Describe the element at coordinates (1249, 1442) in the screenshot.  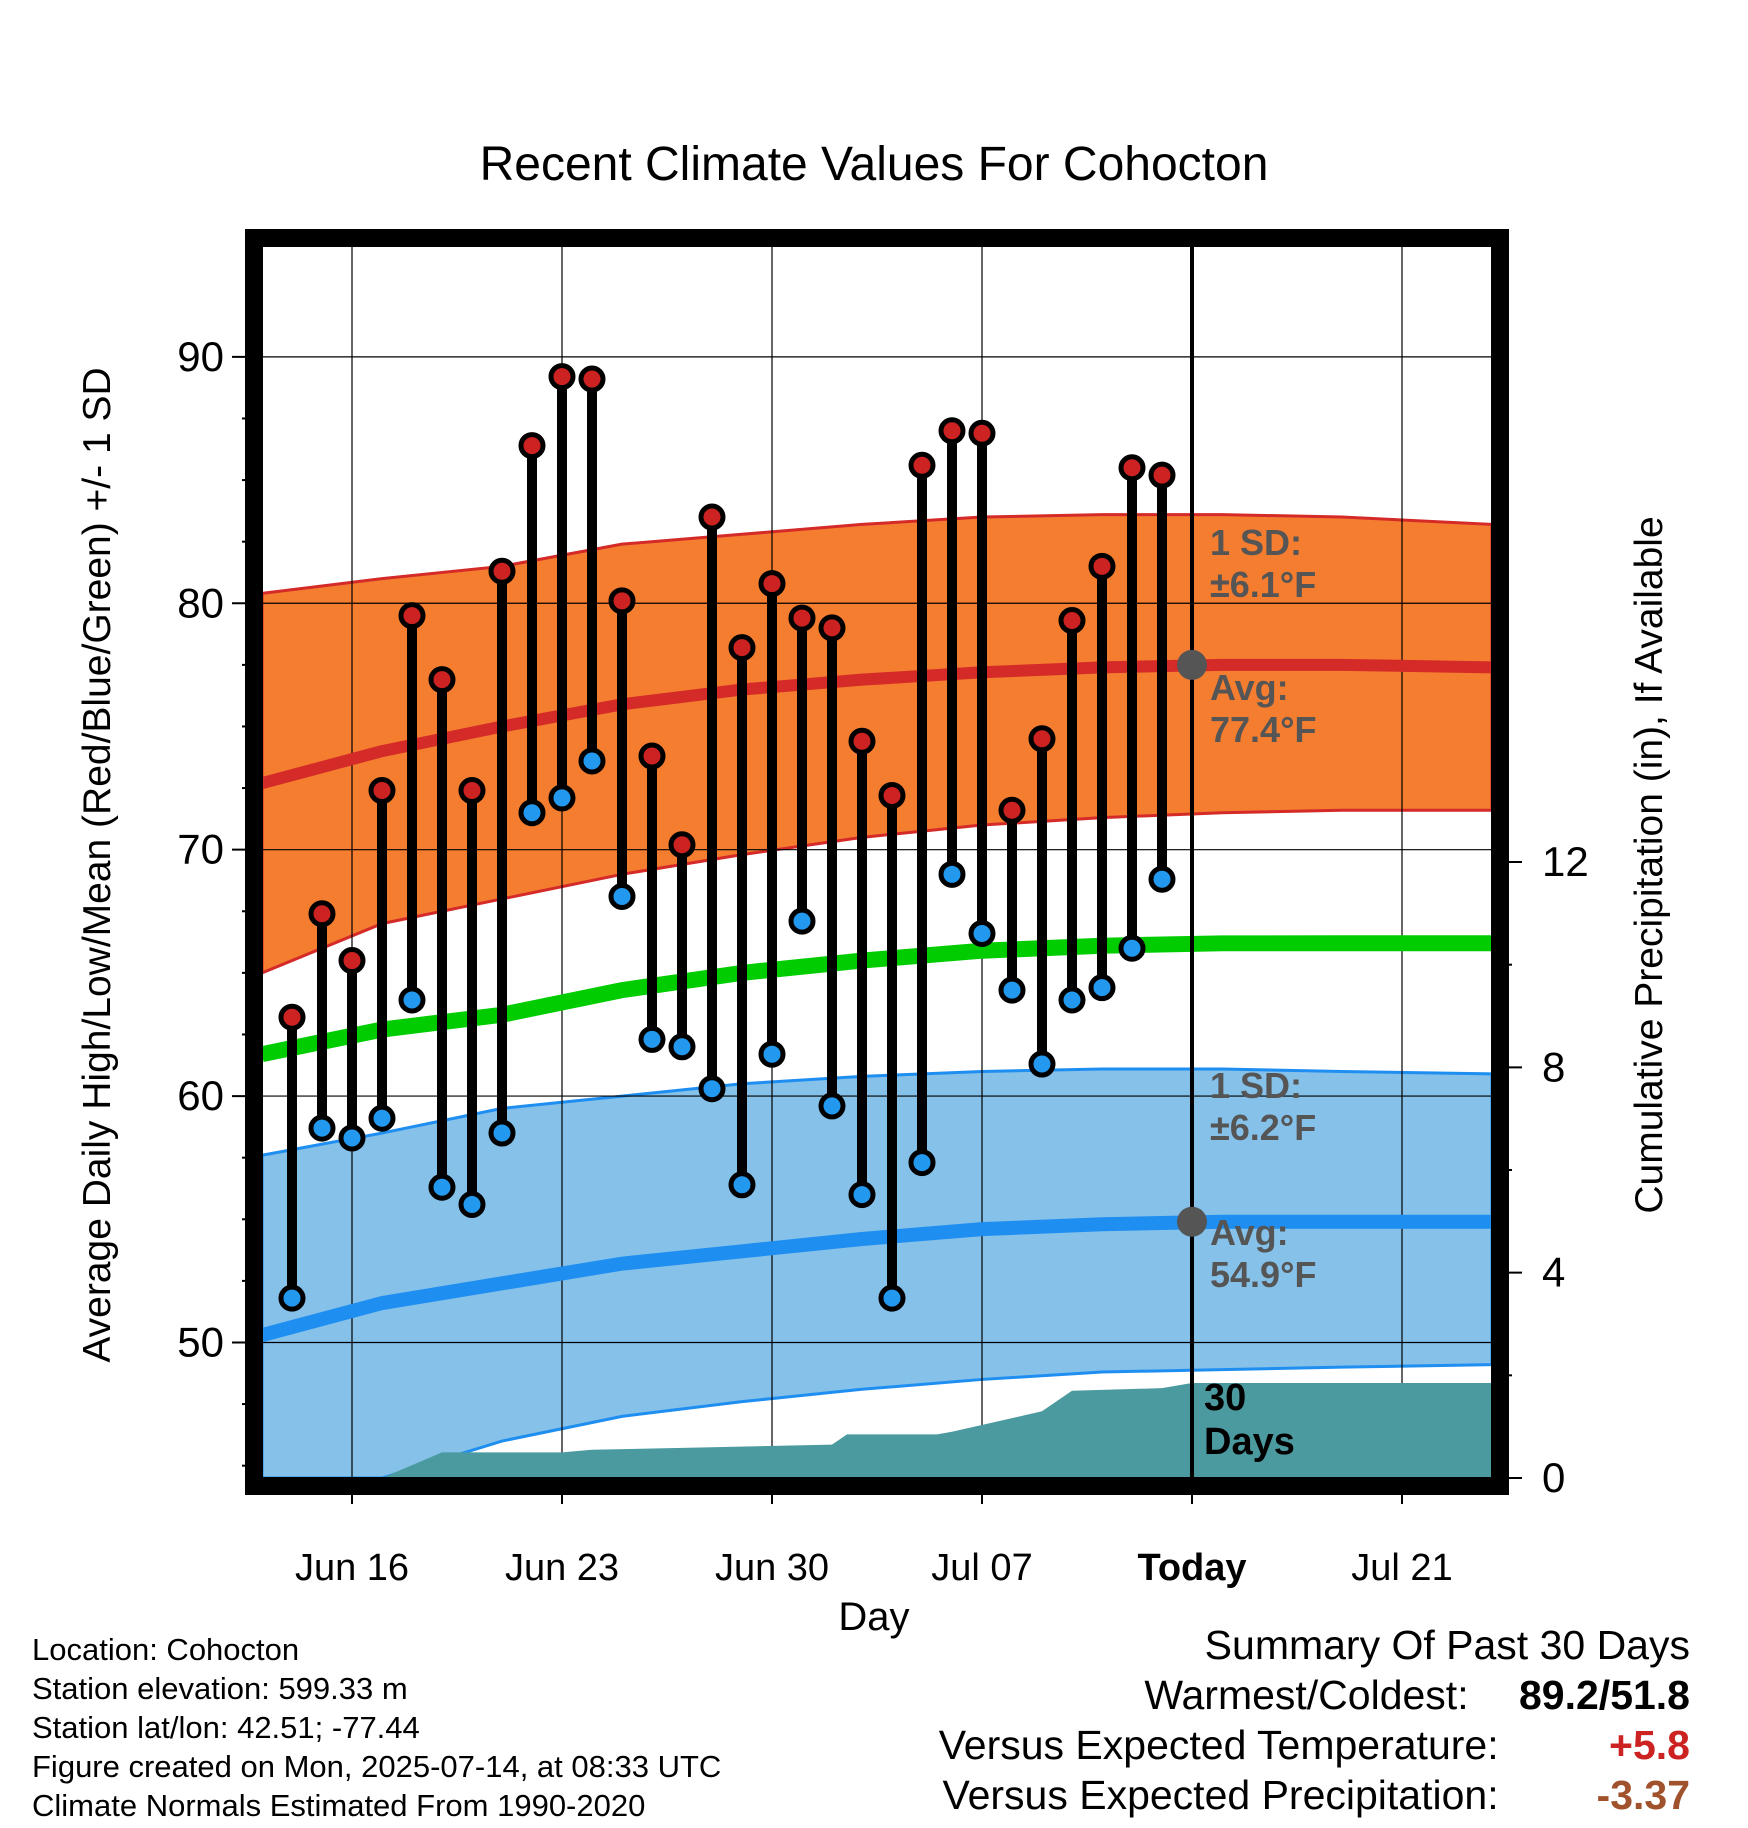
I see `today-days-word: Days` at that location.